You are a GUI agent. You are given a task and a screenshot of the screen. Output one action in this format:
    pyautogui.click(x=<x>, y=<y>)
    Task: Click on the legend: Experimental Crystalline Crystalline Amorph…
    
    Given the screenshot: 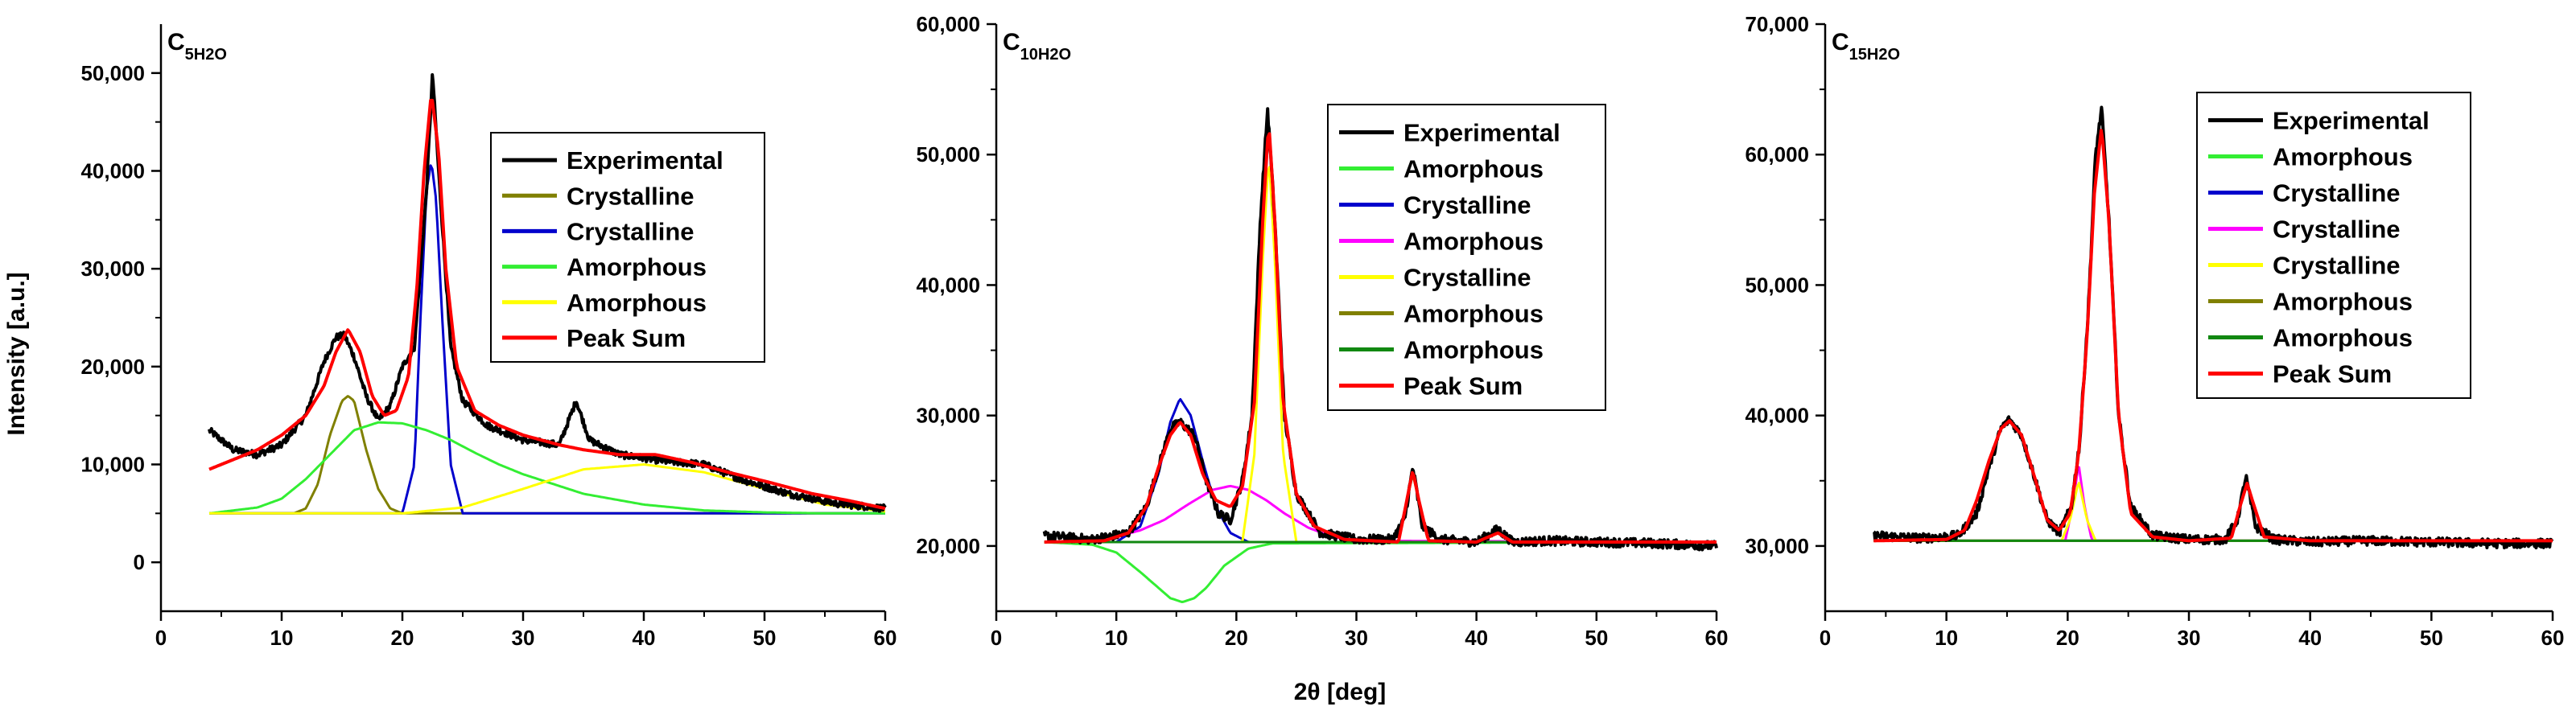 What is the action you would take?
    pyautogui.click(x=627, y=247)
    